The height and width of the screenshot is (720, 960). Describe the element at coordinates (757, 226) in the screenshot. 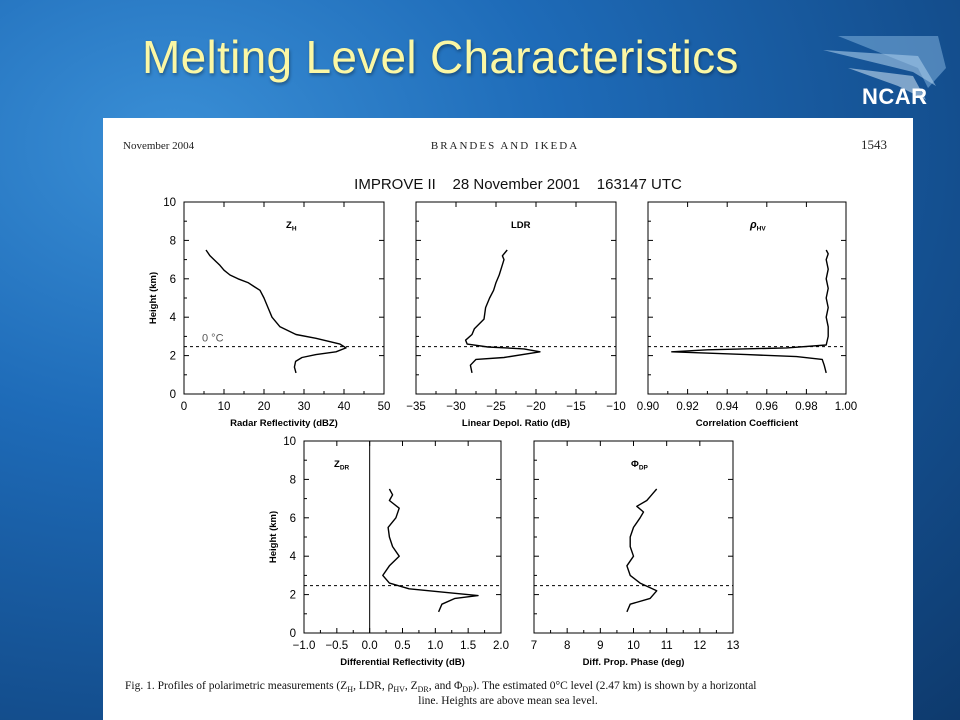

I see `panel-label: ρHV` at that location.